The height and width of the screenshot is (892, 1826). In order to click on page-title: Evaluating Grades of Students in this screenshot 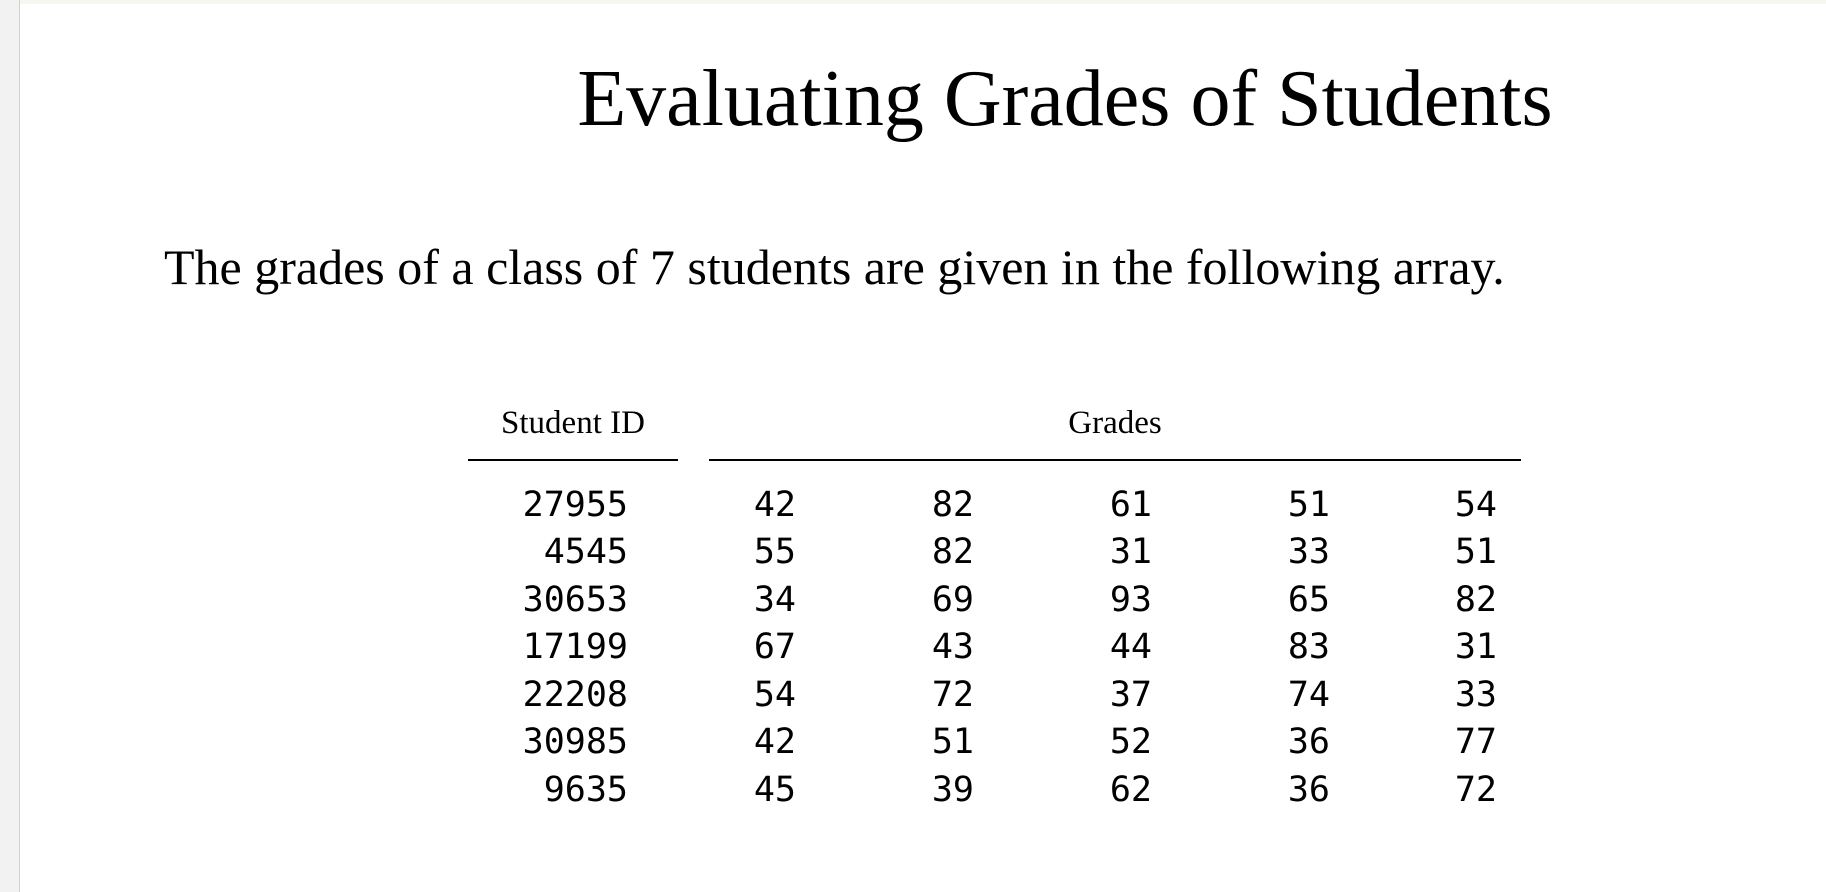, I will do `click(1065, 99)`.